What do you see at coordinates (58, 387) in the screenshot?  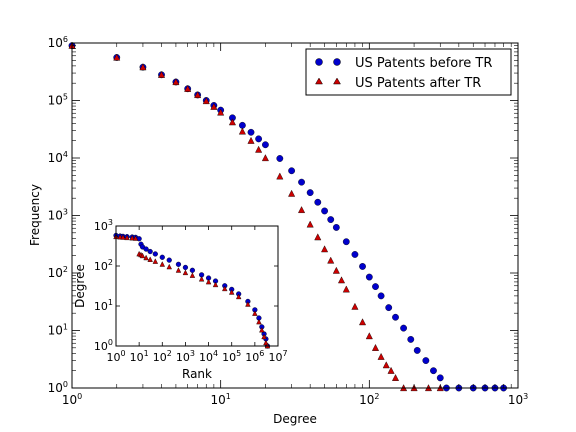 I see `main-y-tick-label: 100` at bounding box center [58, 387].